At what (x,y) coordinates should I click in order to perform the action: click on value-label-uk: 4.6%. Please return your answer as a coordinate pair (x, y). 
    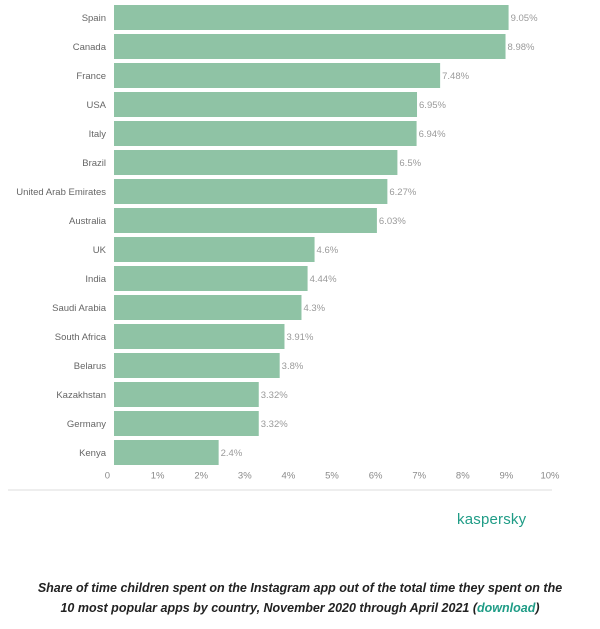
    Looking at the image, I should click on (328, 250).